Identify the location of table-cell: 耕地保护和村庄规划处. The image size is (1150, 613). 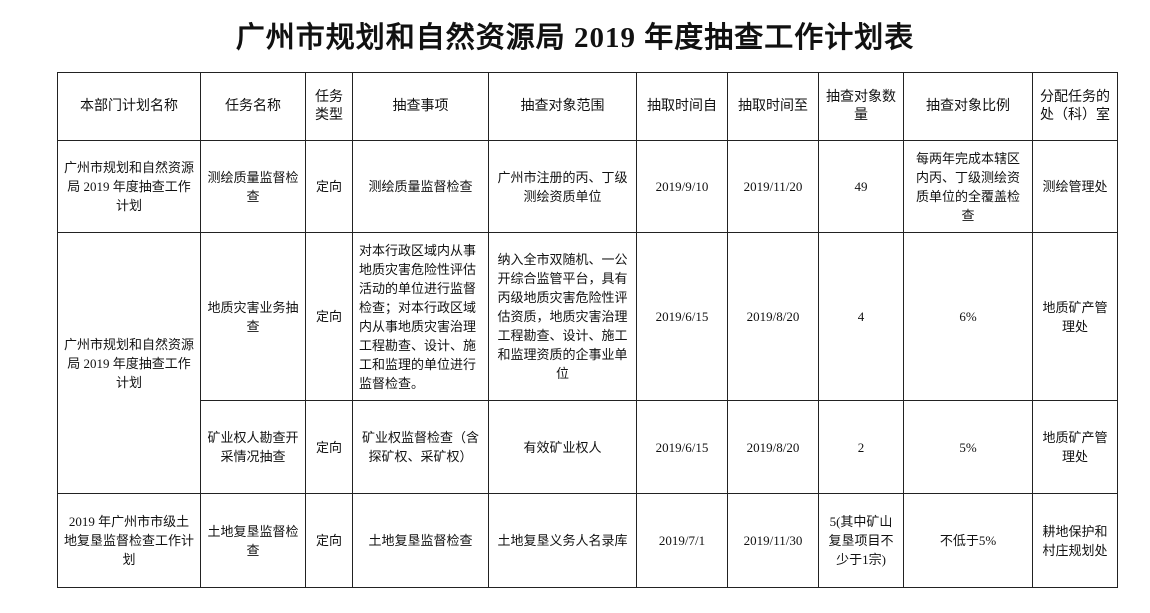
(1075, 540).